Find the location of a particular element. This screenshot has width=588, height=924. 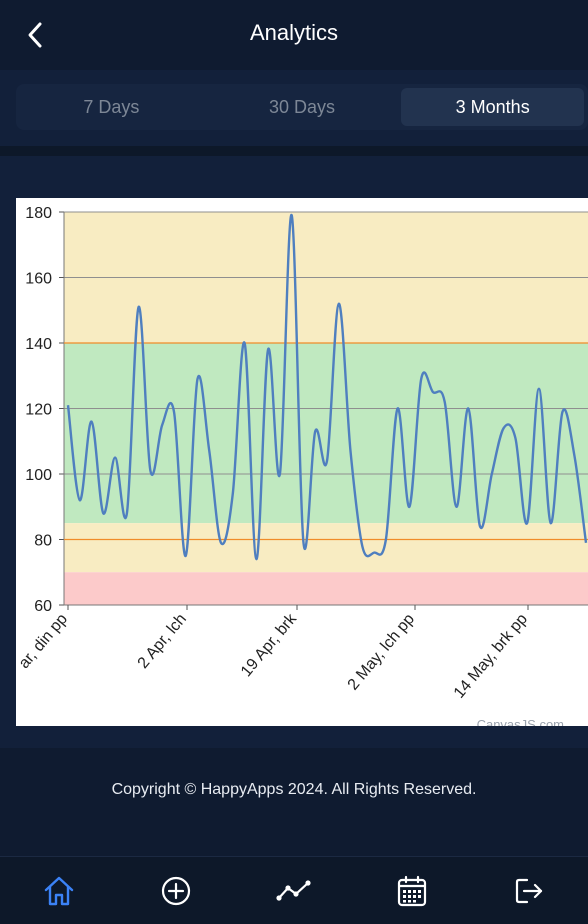

bottom-nav is located at coordinates (294, 890).